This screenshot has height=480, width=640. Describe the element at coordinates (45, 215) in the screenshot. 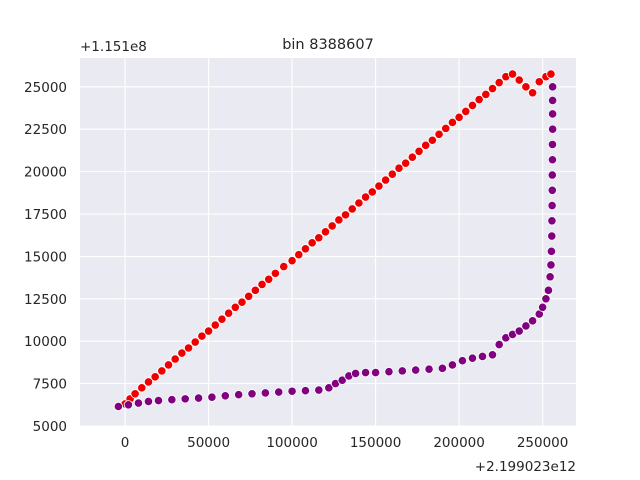

I see `y-tick-label: 17500` at that location.